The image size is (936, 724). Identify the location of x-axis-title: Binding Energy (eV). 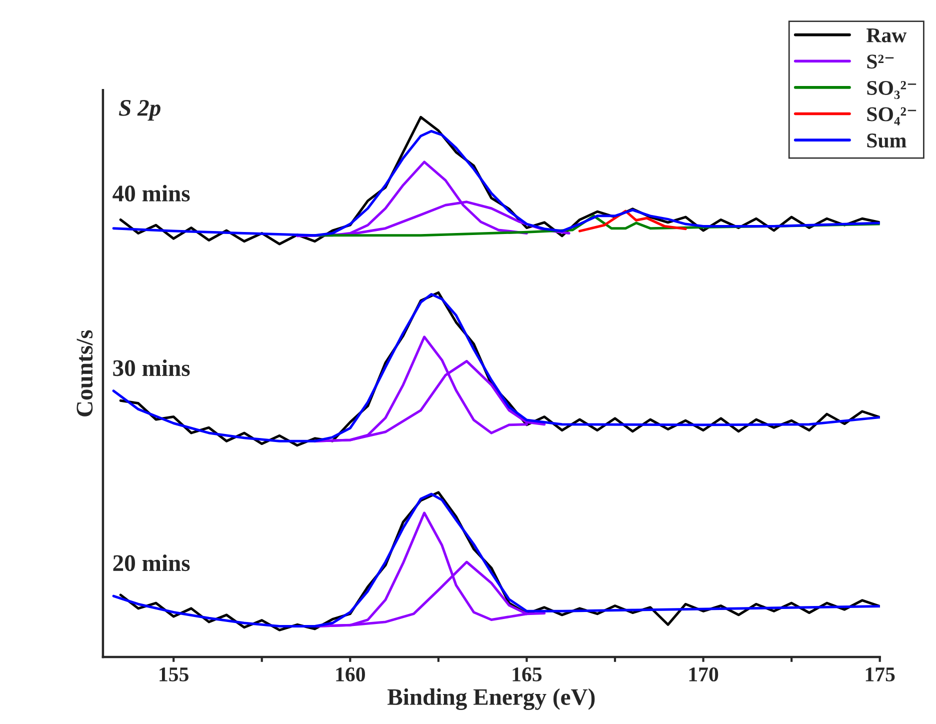
(491, 699).